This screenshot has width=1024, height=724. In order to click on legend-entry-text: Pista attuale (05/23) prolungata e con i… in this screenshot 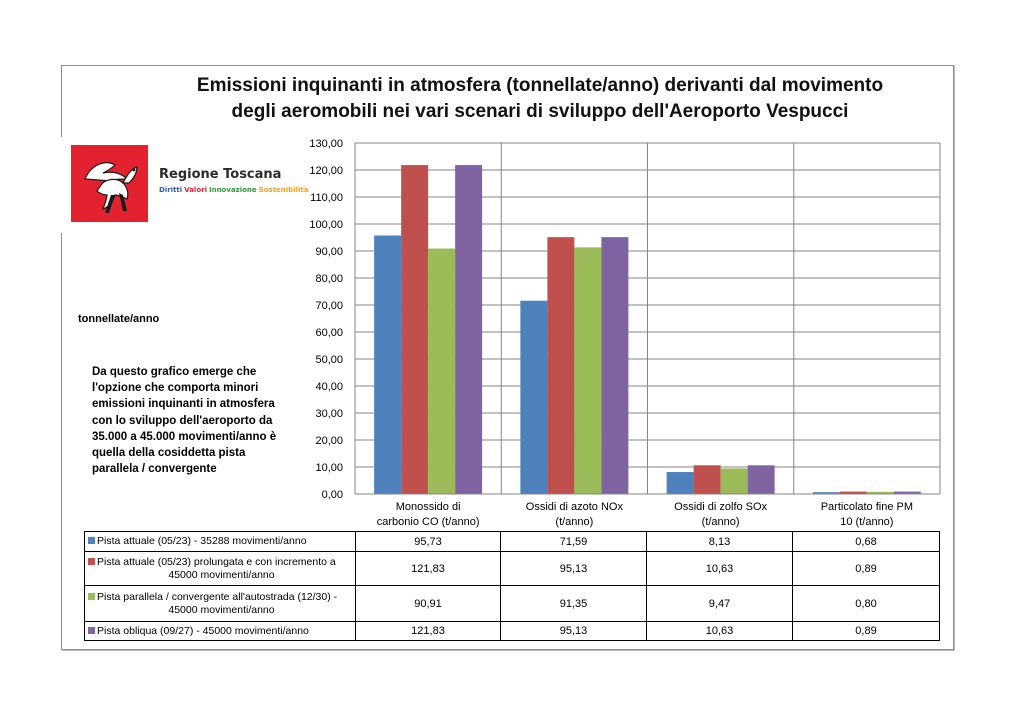, I will do `click(221, 562)`.